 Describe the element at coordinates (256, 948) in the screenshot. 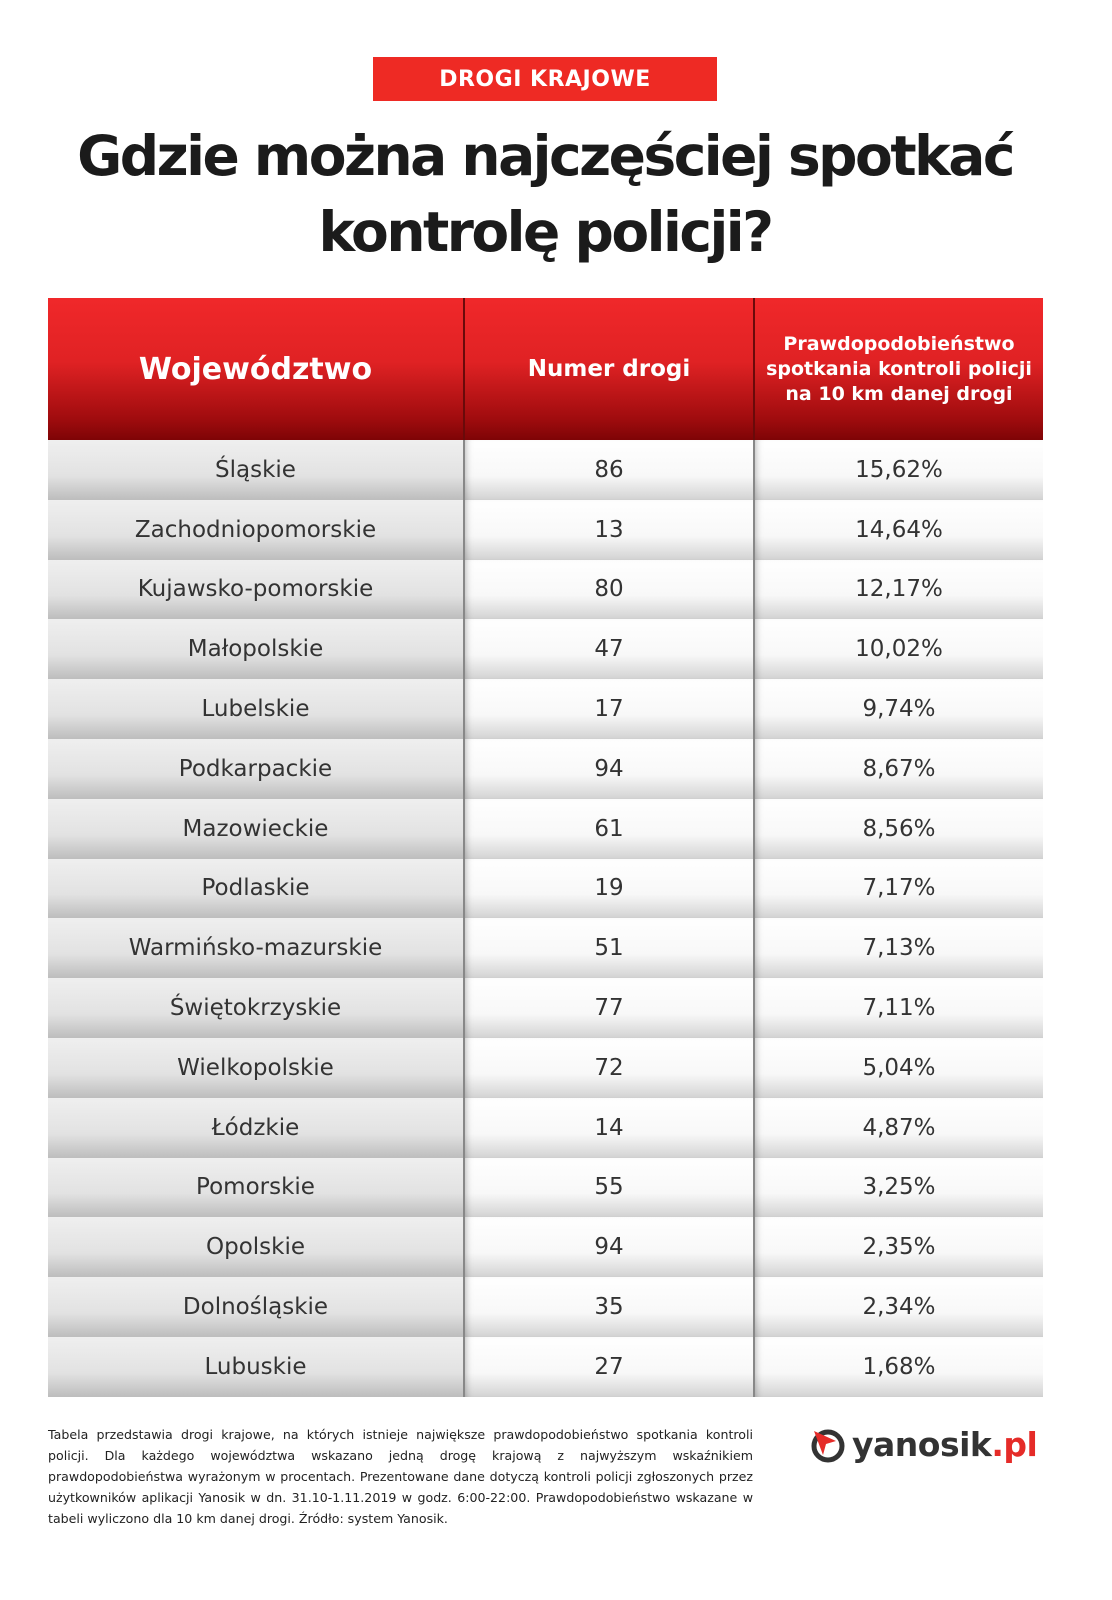

I see `cell-voivodeship: Warmińsko-mazurskie` at that location.